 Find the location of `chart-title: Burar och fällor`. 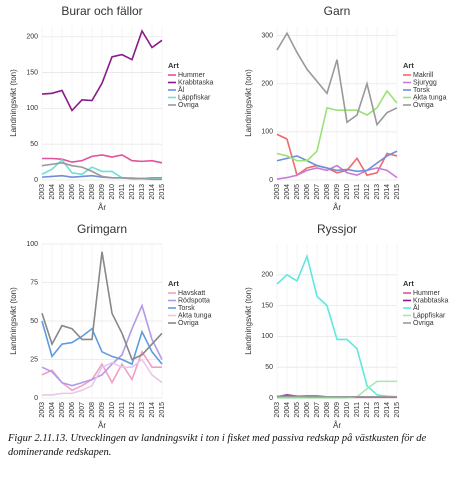

chart-title: Burar och fällor is located at coordinates (101, 11).